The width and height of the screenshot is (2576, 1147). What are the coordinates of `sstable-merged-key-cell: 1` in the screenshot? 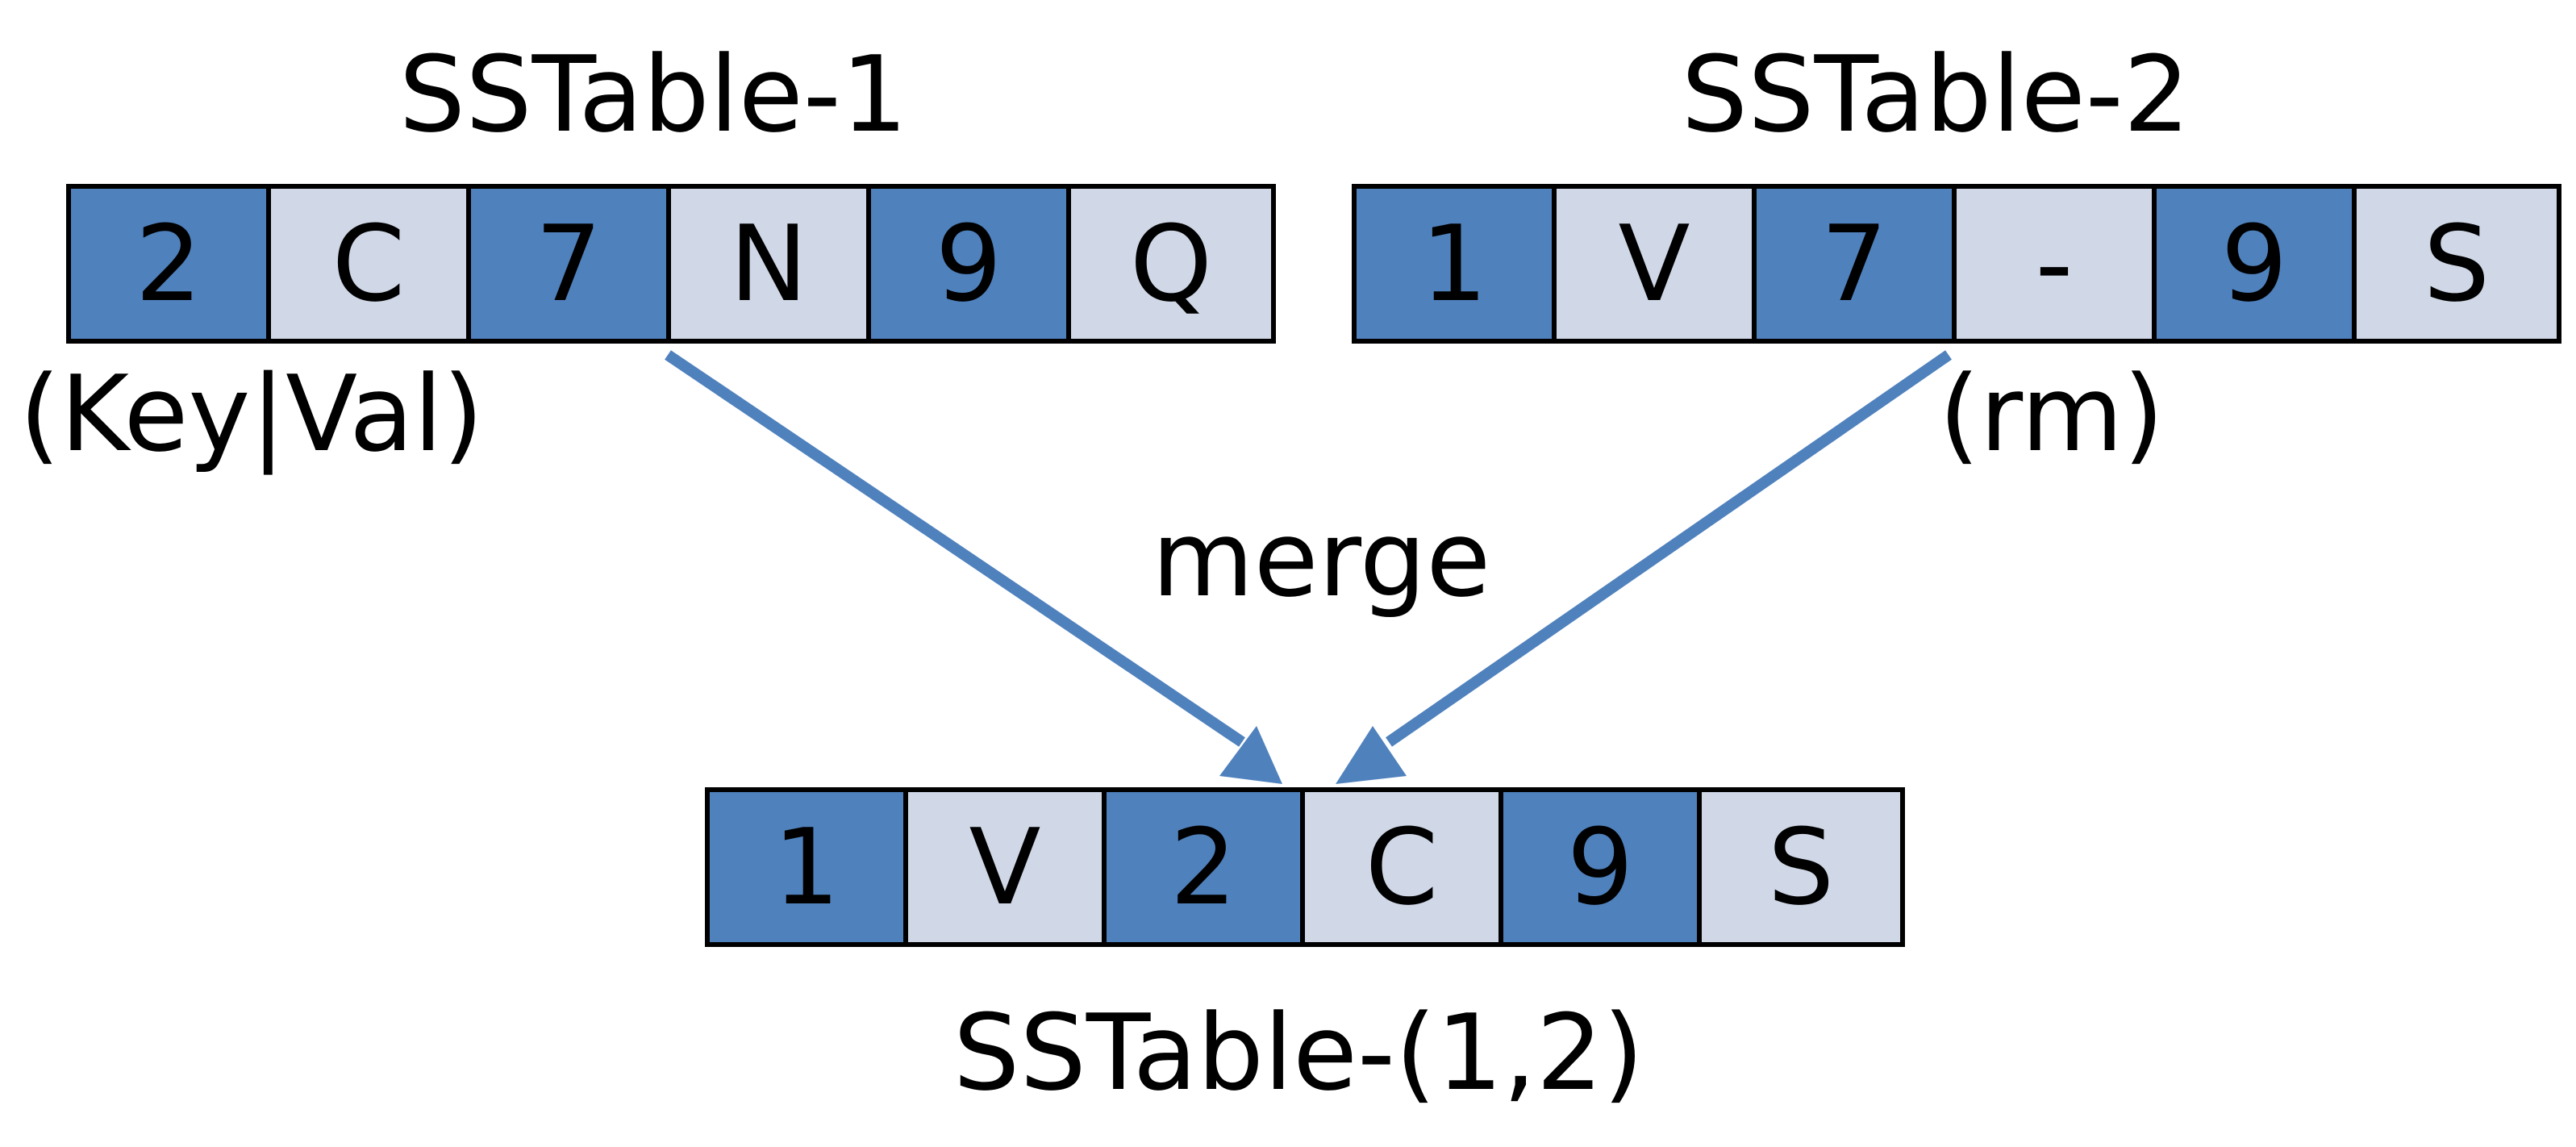 It's located at (809, 867).